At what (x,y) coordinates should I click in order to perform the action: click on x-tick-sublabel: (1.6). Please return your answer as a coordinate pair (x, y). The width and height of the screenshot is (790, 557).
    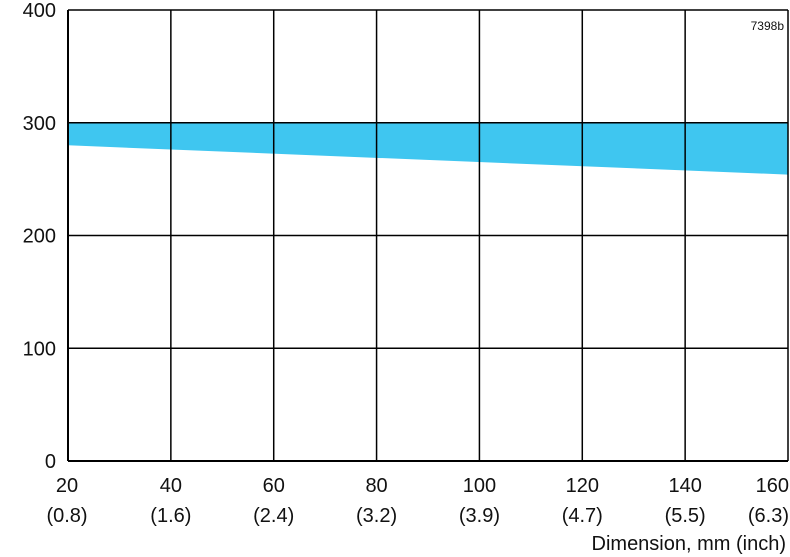
    Looking at the image, I should click on (170, 516).